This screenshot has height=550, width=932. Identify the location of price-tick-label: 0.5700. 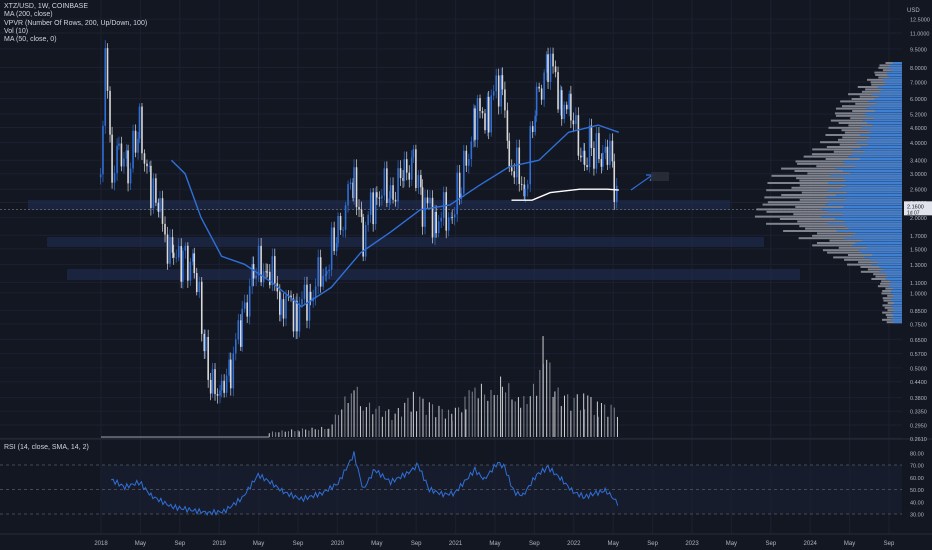
(918, 355).